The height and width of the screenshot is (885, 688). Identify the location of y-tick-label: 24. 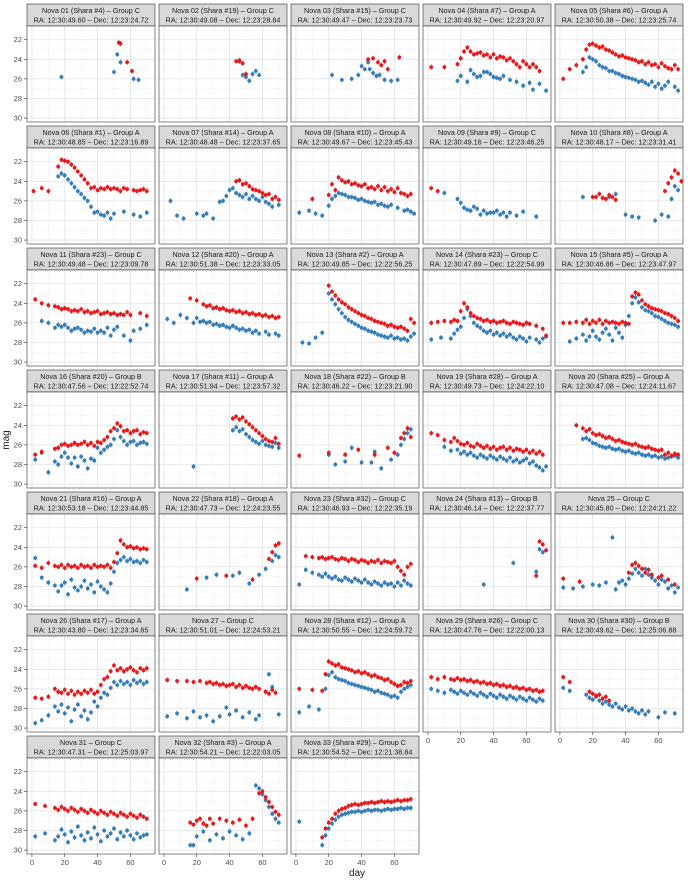
(18, 791).